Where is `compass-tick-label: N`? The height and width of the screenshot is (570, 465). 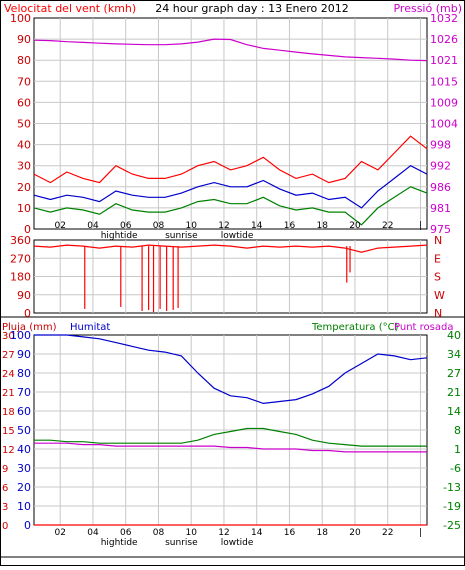
compass-tick-label: N is located at coordinates (438, 313).